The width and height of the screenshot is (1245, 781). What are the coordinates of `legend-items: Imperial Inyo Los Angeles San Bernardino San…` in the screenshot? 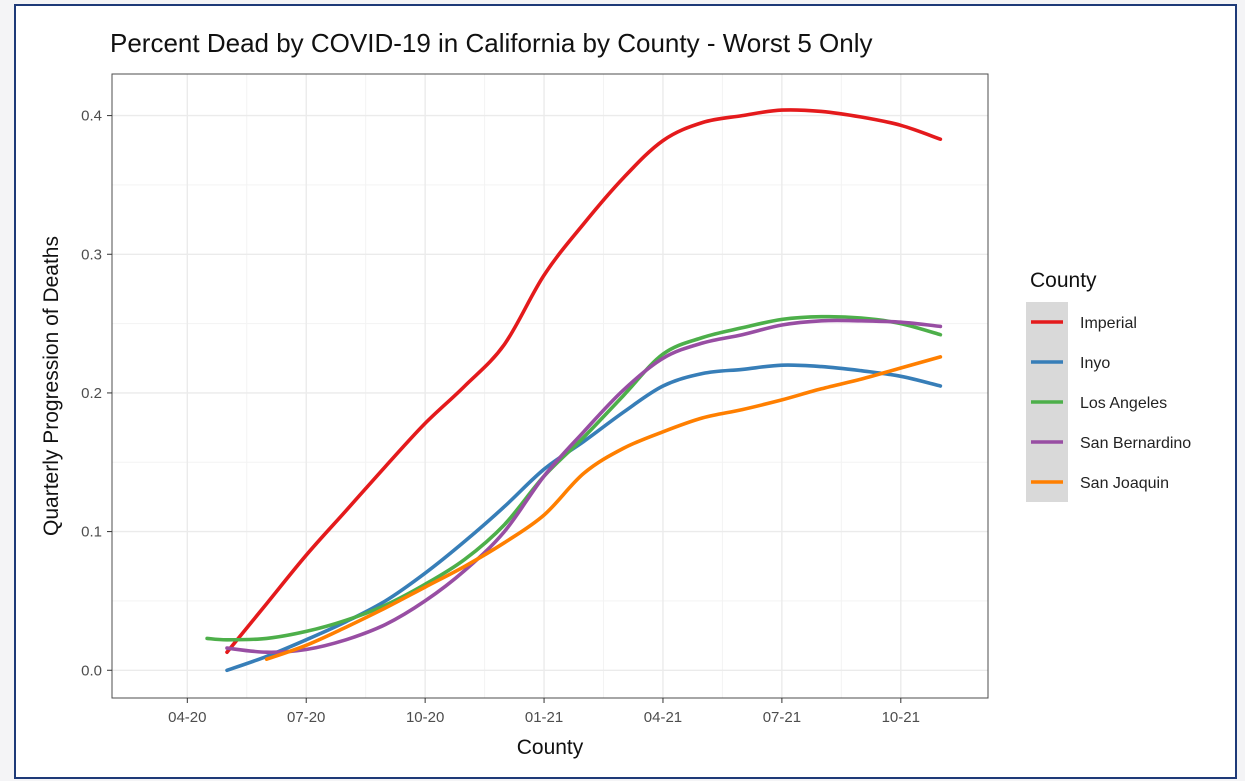 It's located at (1111, 403).